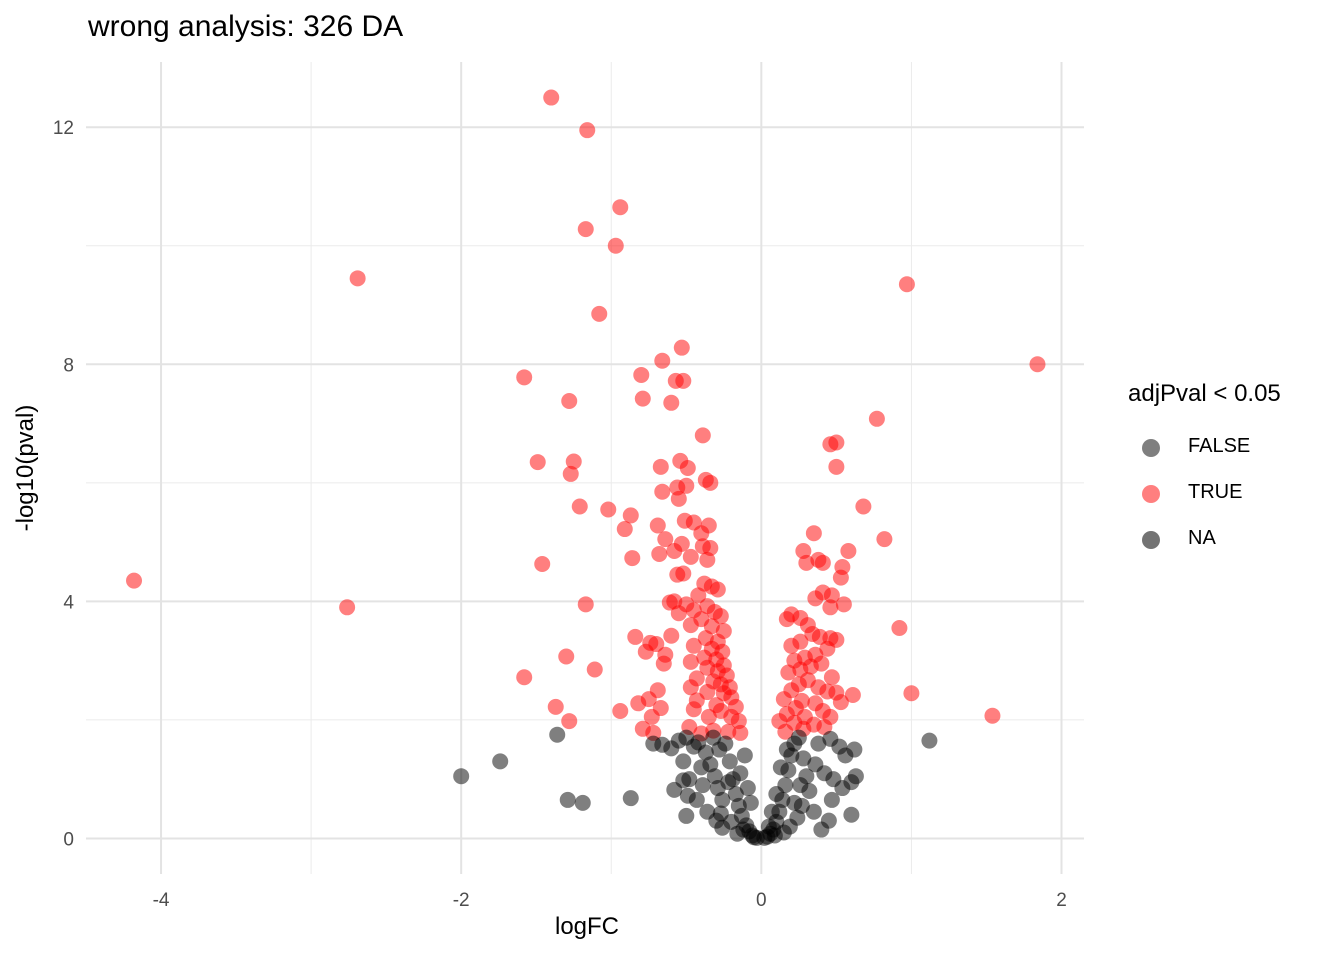 The width and height of the screenshot is (1344, 960). Describe the element at coordinates (161, 900) in the screenshot. I see `x-tick-label: -4` at that location.